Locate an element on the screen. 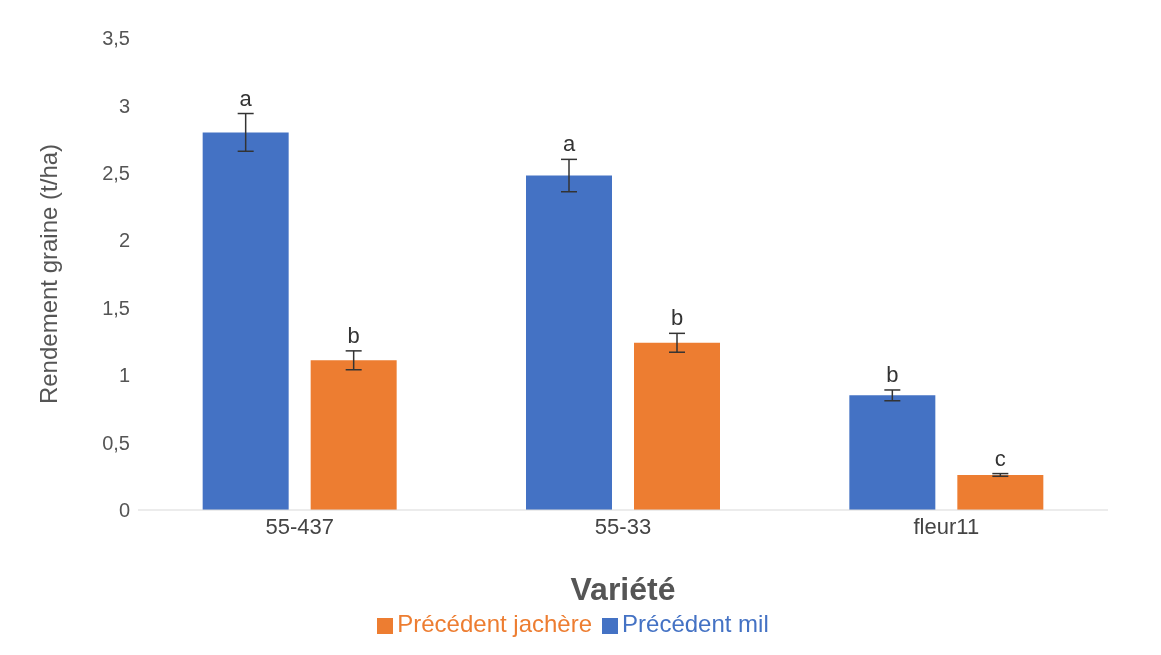 This screenshot has height=655, width=1161. y-tick-label: 1 is located at coordinates (124, 375).